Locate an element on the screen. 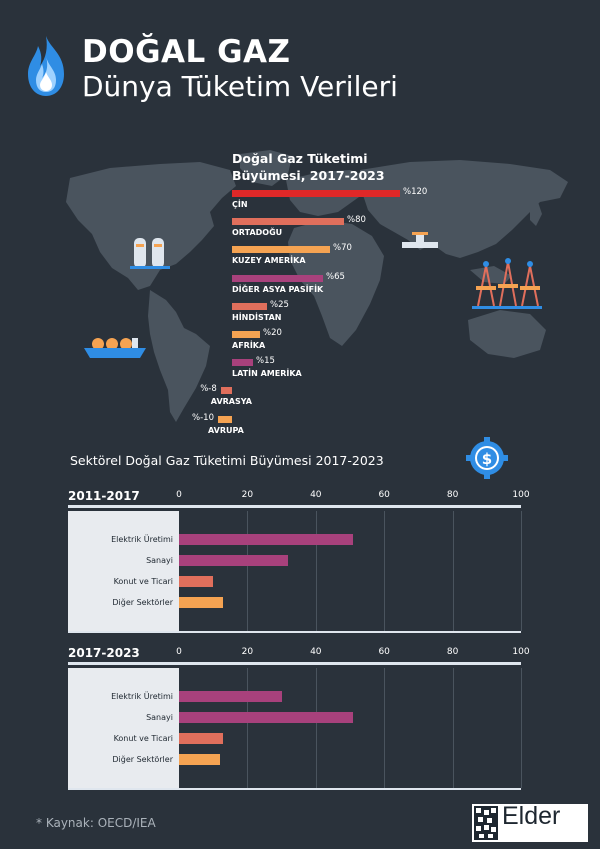 This screenshot has height=849, width=600. dollar-gear-icon: $ is located at coordinates (487, 458).